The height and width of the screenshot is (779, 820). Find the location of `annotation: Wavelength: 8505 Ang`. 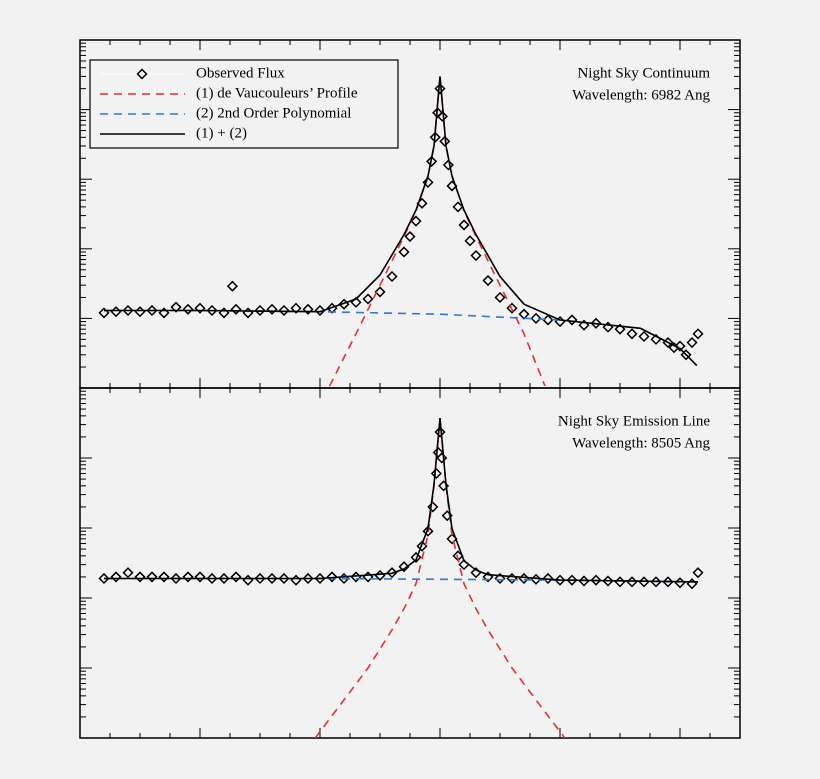

annotation: Wavelength: 8505 Ang is located at coordinates (641, 443).